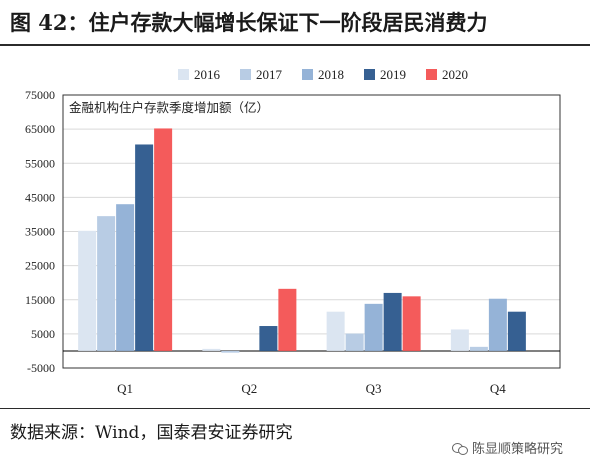  Describe the element at coordinates (268, 338) in the screenshot. I see `bar-2019-Q2` at that location.